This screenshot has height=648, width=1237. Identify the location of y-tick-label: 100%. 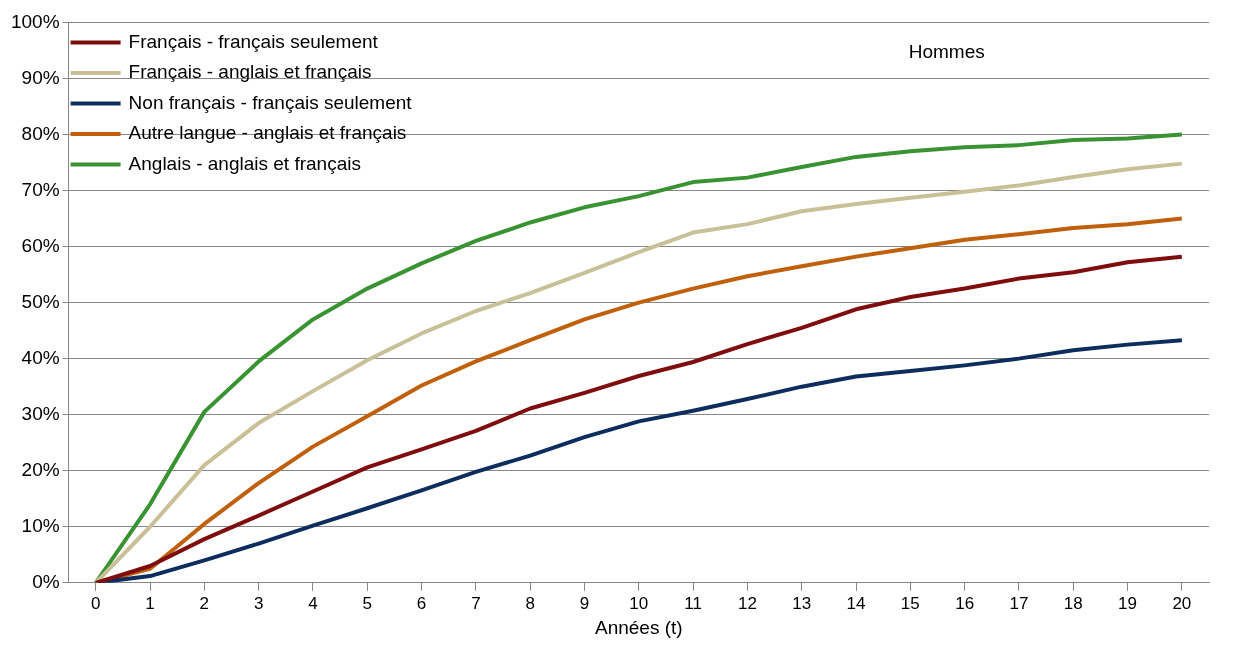
(35, 21).